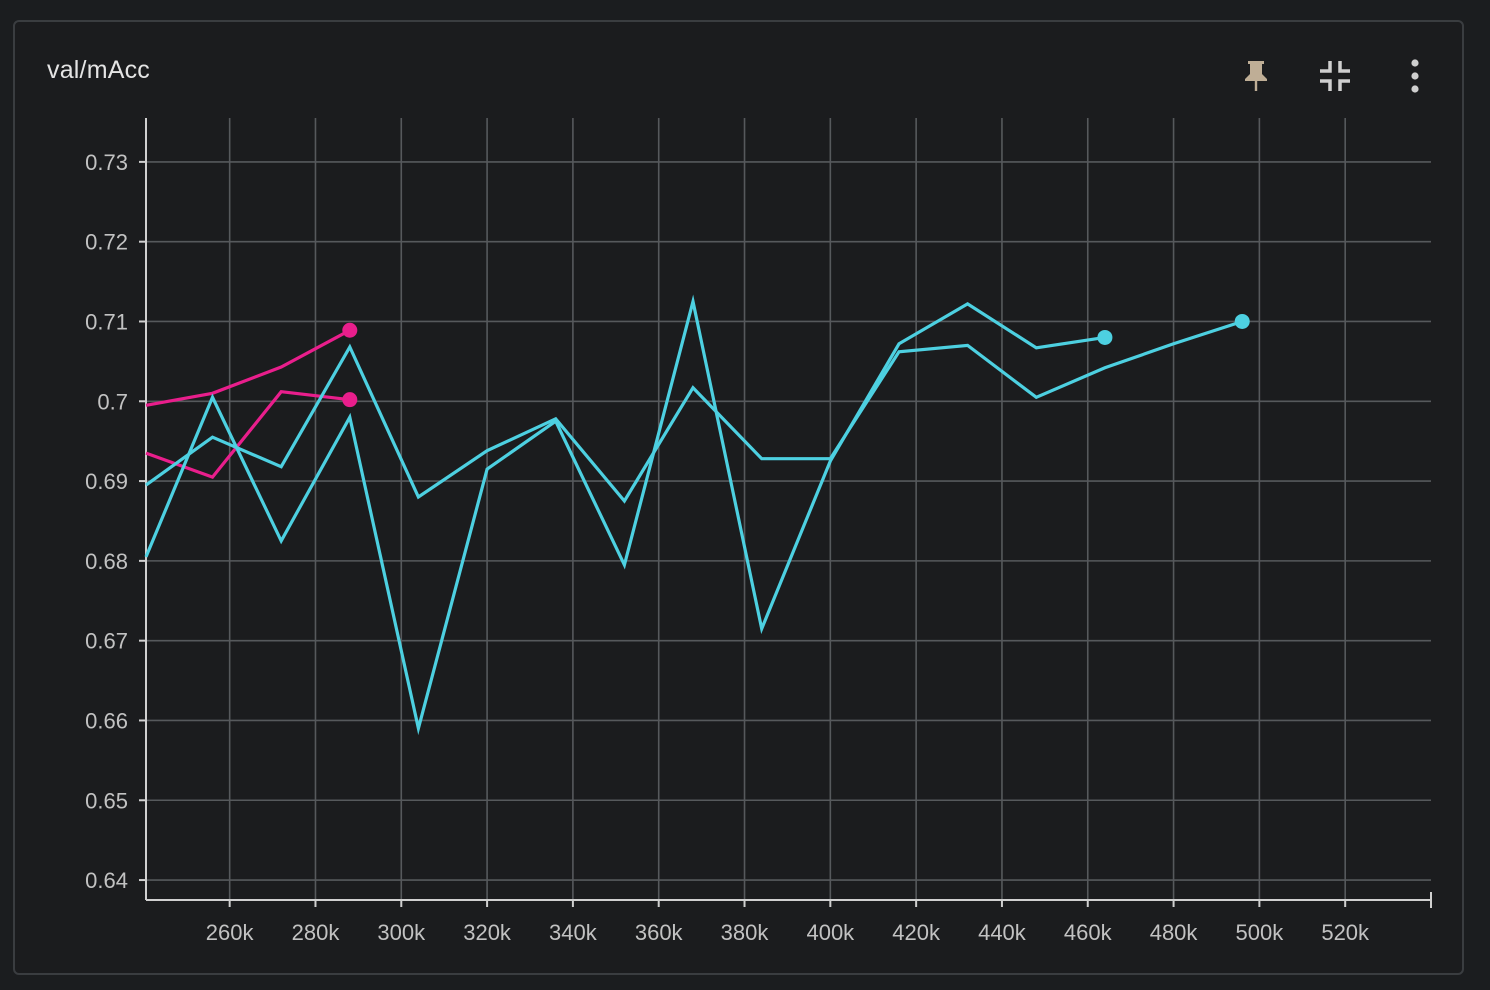 The image size is (1490, 990). Describe the element at coordinates (106, 321) in the screenshot. I see `y-tick-label: 0.71` at that location.